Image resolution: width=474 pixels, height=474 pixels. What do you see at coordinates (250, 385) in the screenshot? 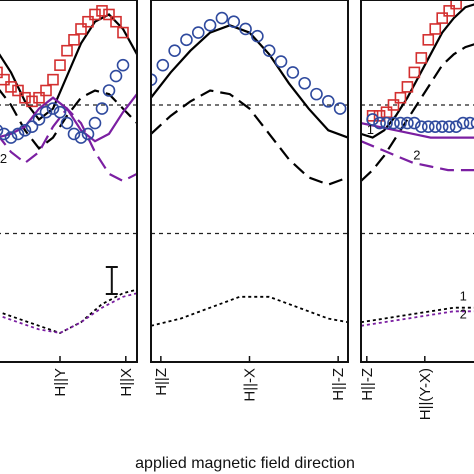
I see `panel-2-tick-label-1: H||-X` at bounding box center [250, 385].